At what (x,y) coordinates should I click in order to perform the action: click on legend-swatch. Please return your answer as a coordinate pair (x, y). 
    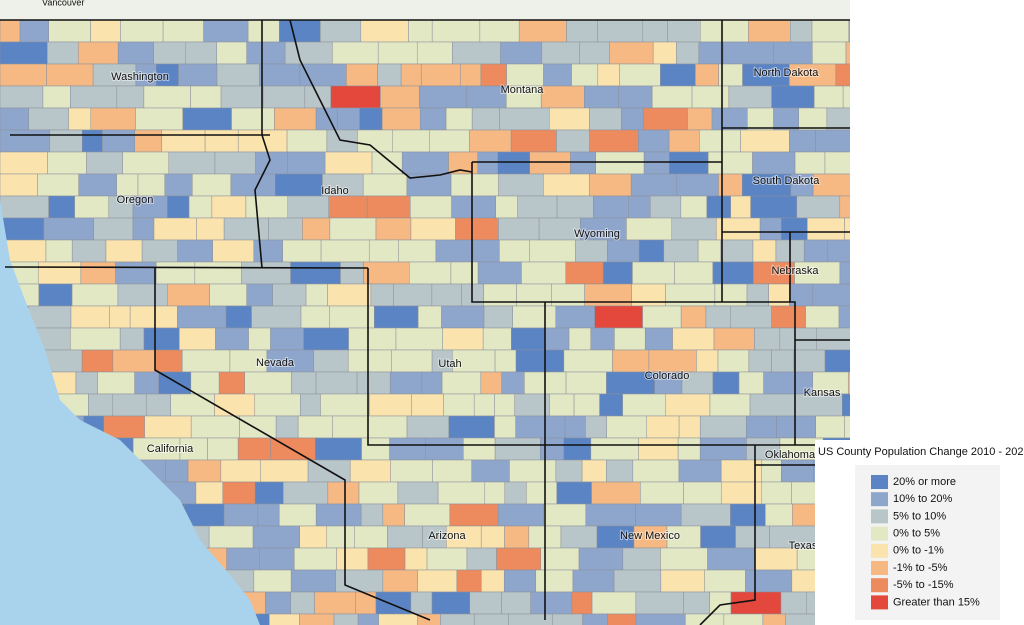
    Looking at the image, I should click on (879, 585).